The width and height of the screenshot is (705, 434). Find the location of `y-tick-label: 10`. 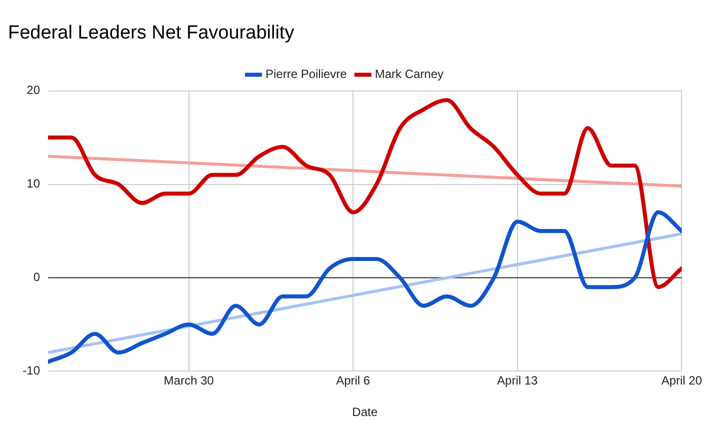

y-tick-label: 10 is located at coordinates (33, 183).